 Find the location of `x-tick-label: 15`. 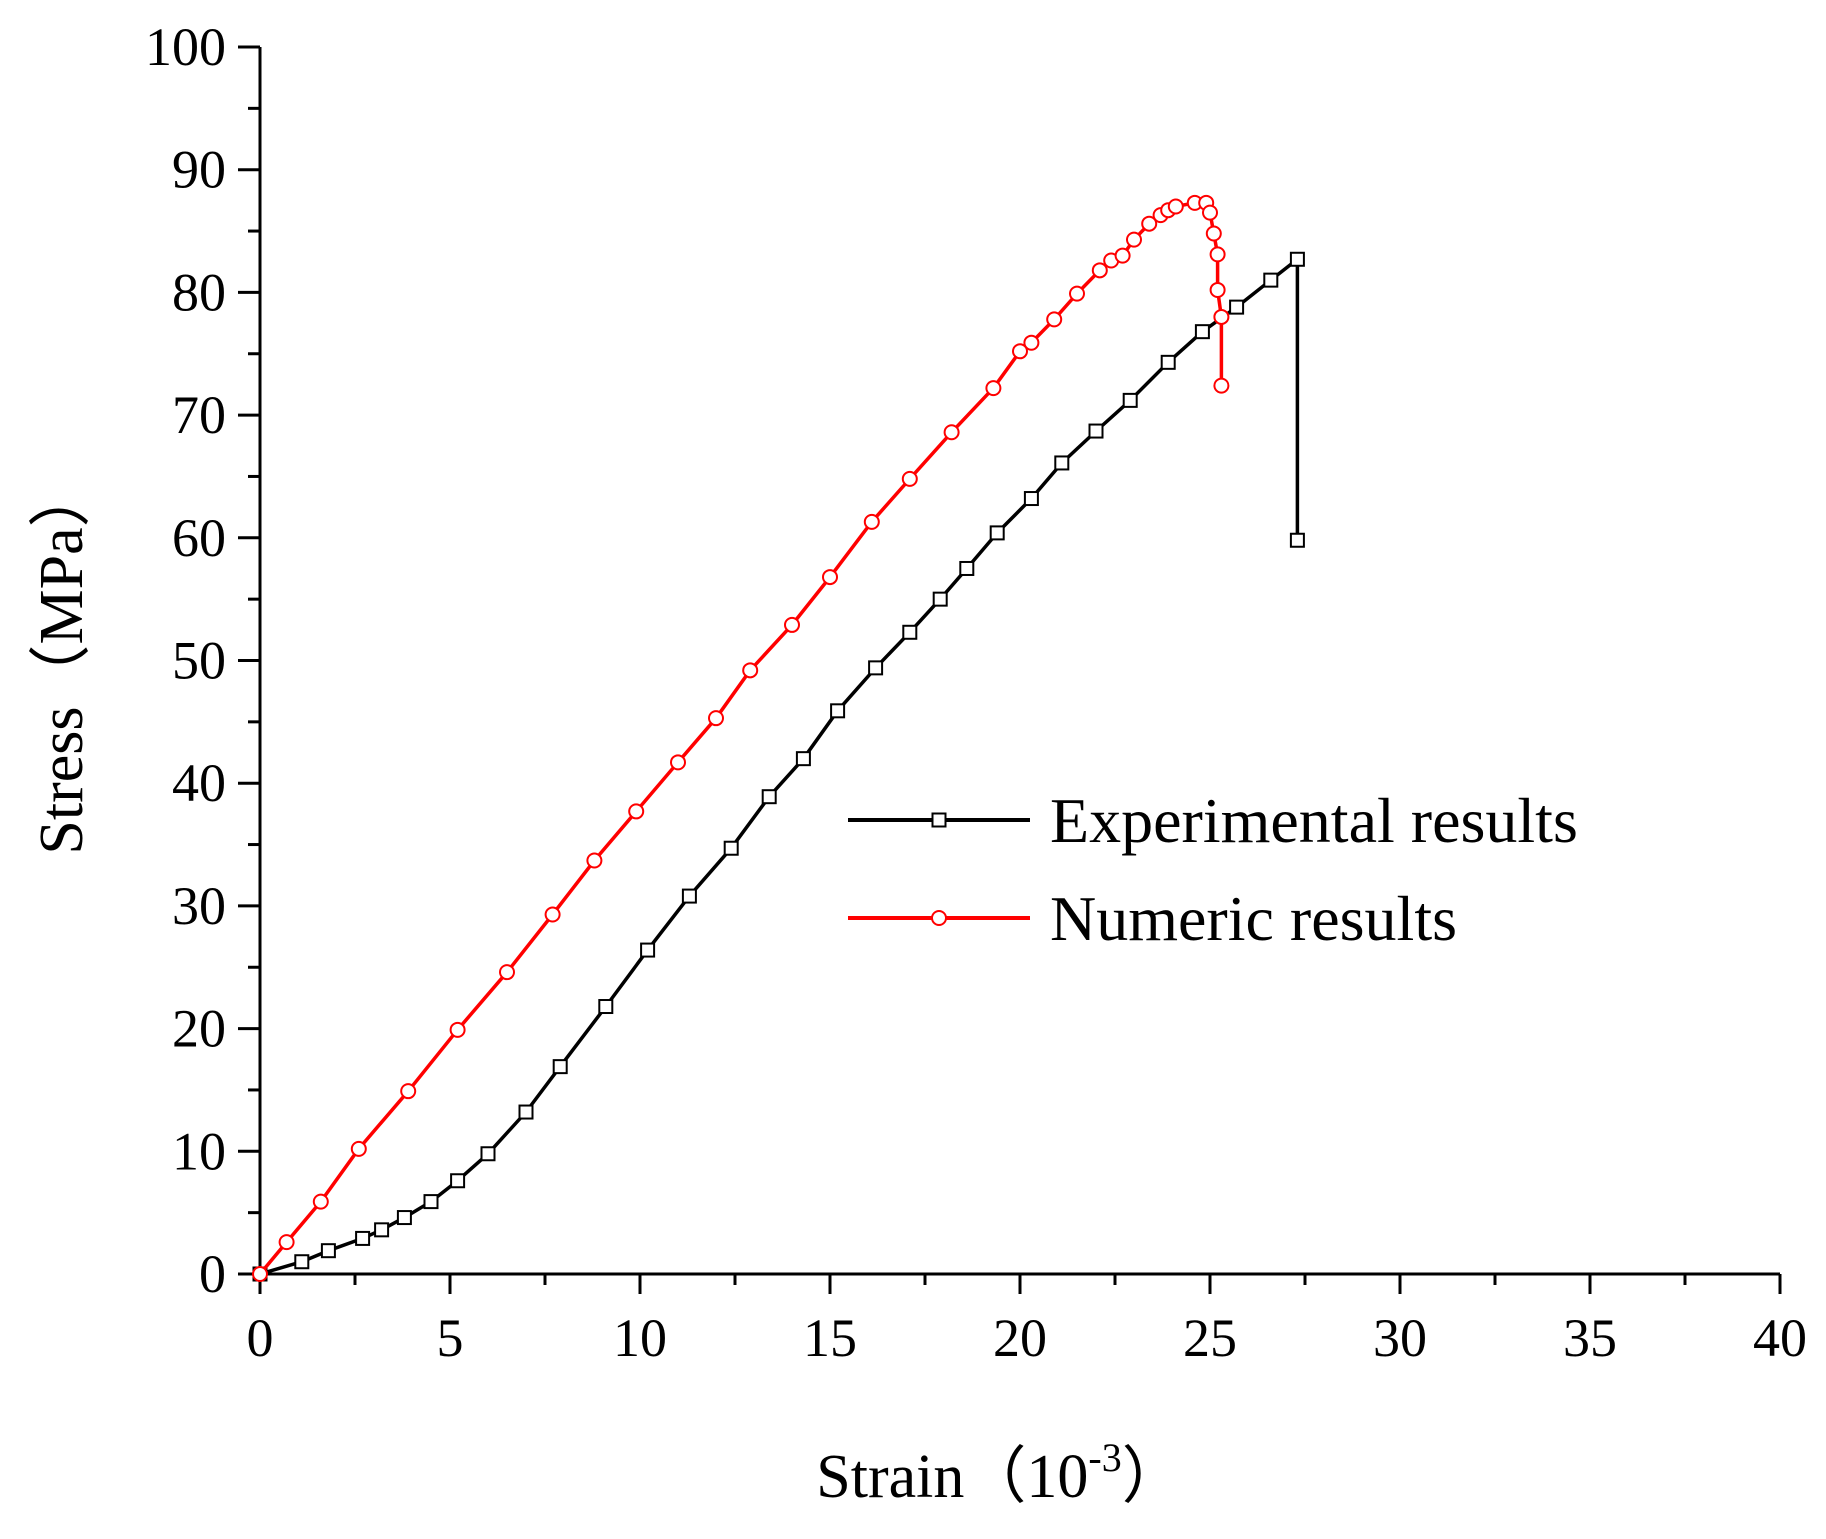

x-tick-label: 15 is located at coordinates (830, 1338).